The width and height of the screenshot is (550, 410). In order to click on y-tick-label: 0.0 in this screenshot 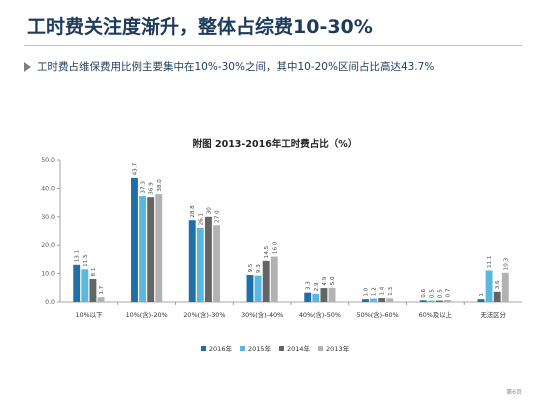, I will do `click(50, 302)`.